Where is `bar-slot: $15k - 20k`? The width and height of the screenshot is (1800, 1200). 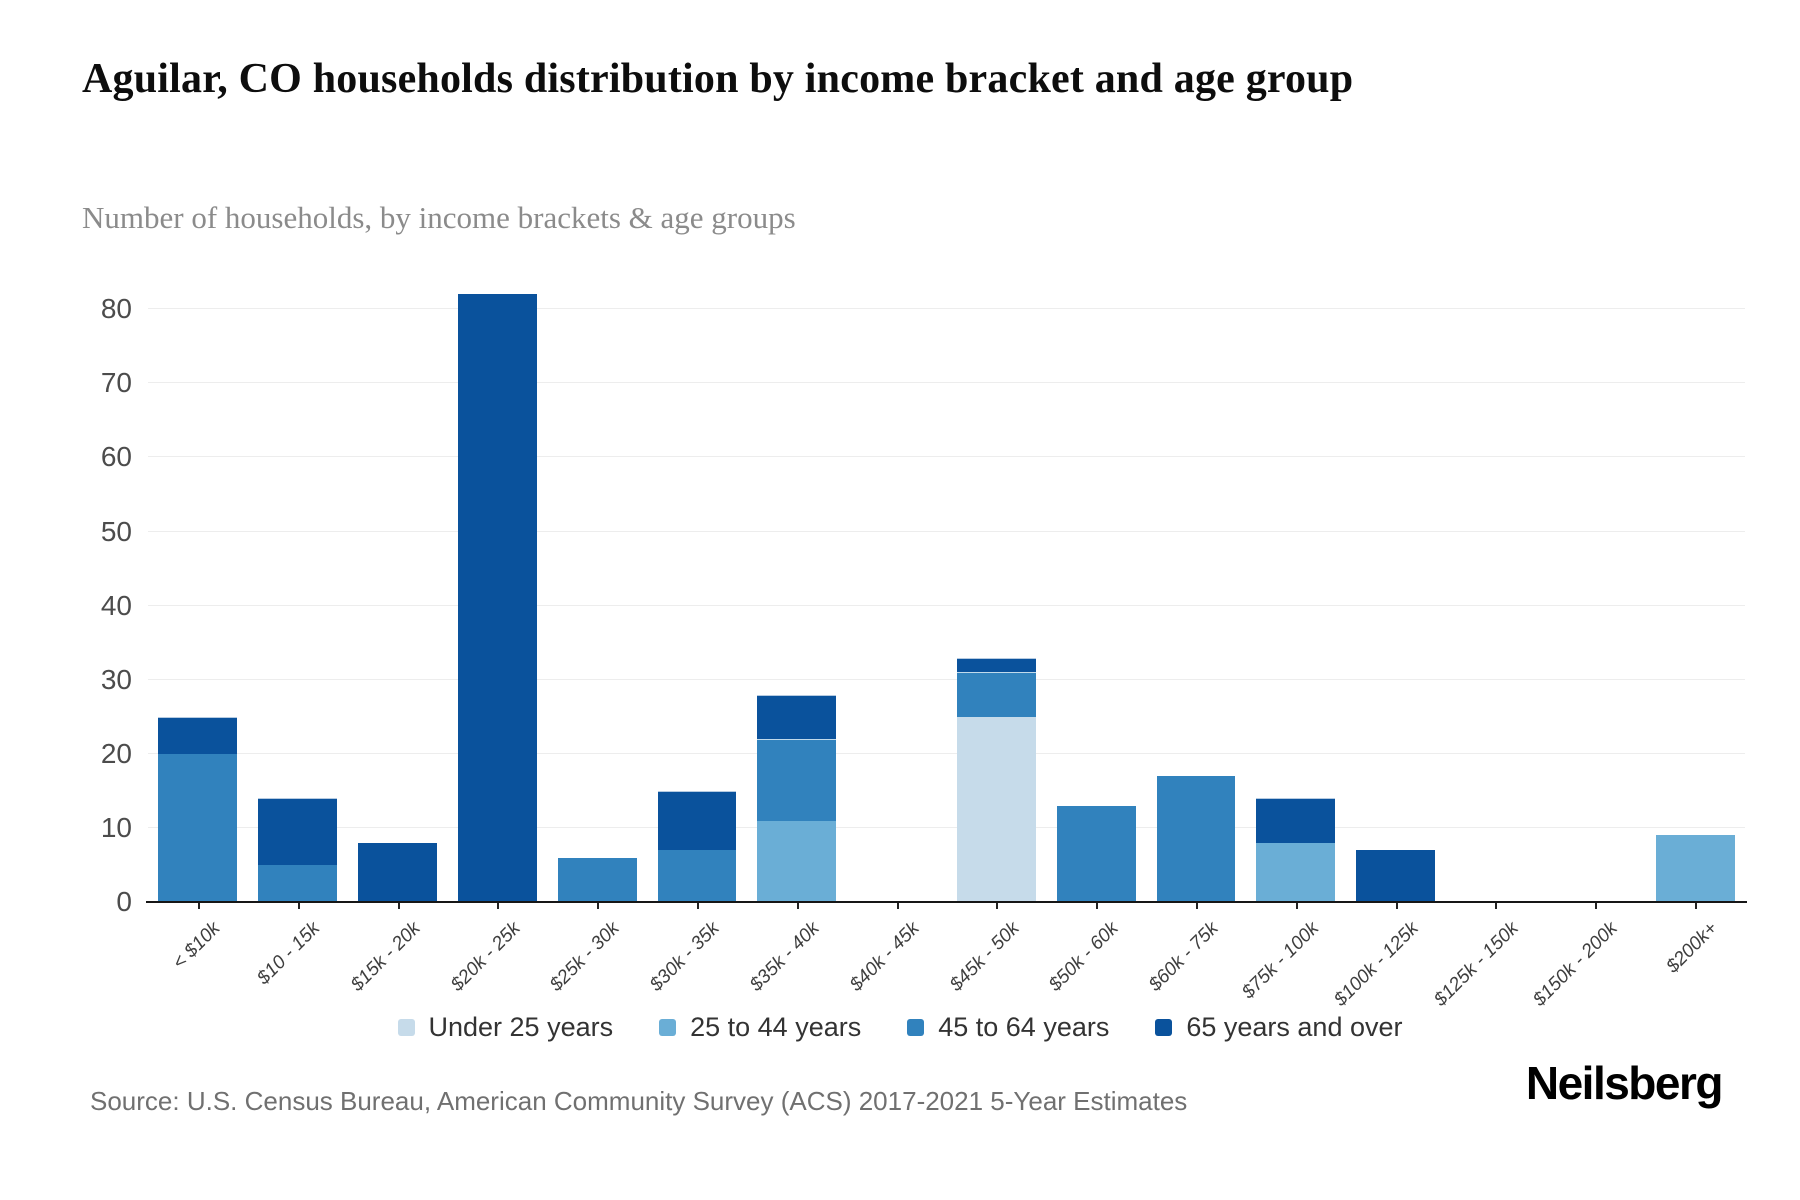
bar-slot: $15k - 20k is located at coordinates (397, 623).